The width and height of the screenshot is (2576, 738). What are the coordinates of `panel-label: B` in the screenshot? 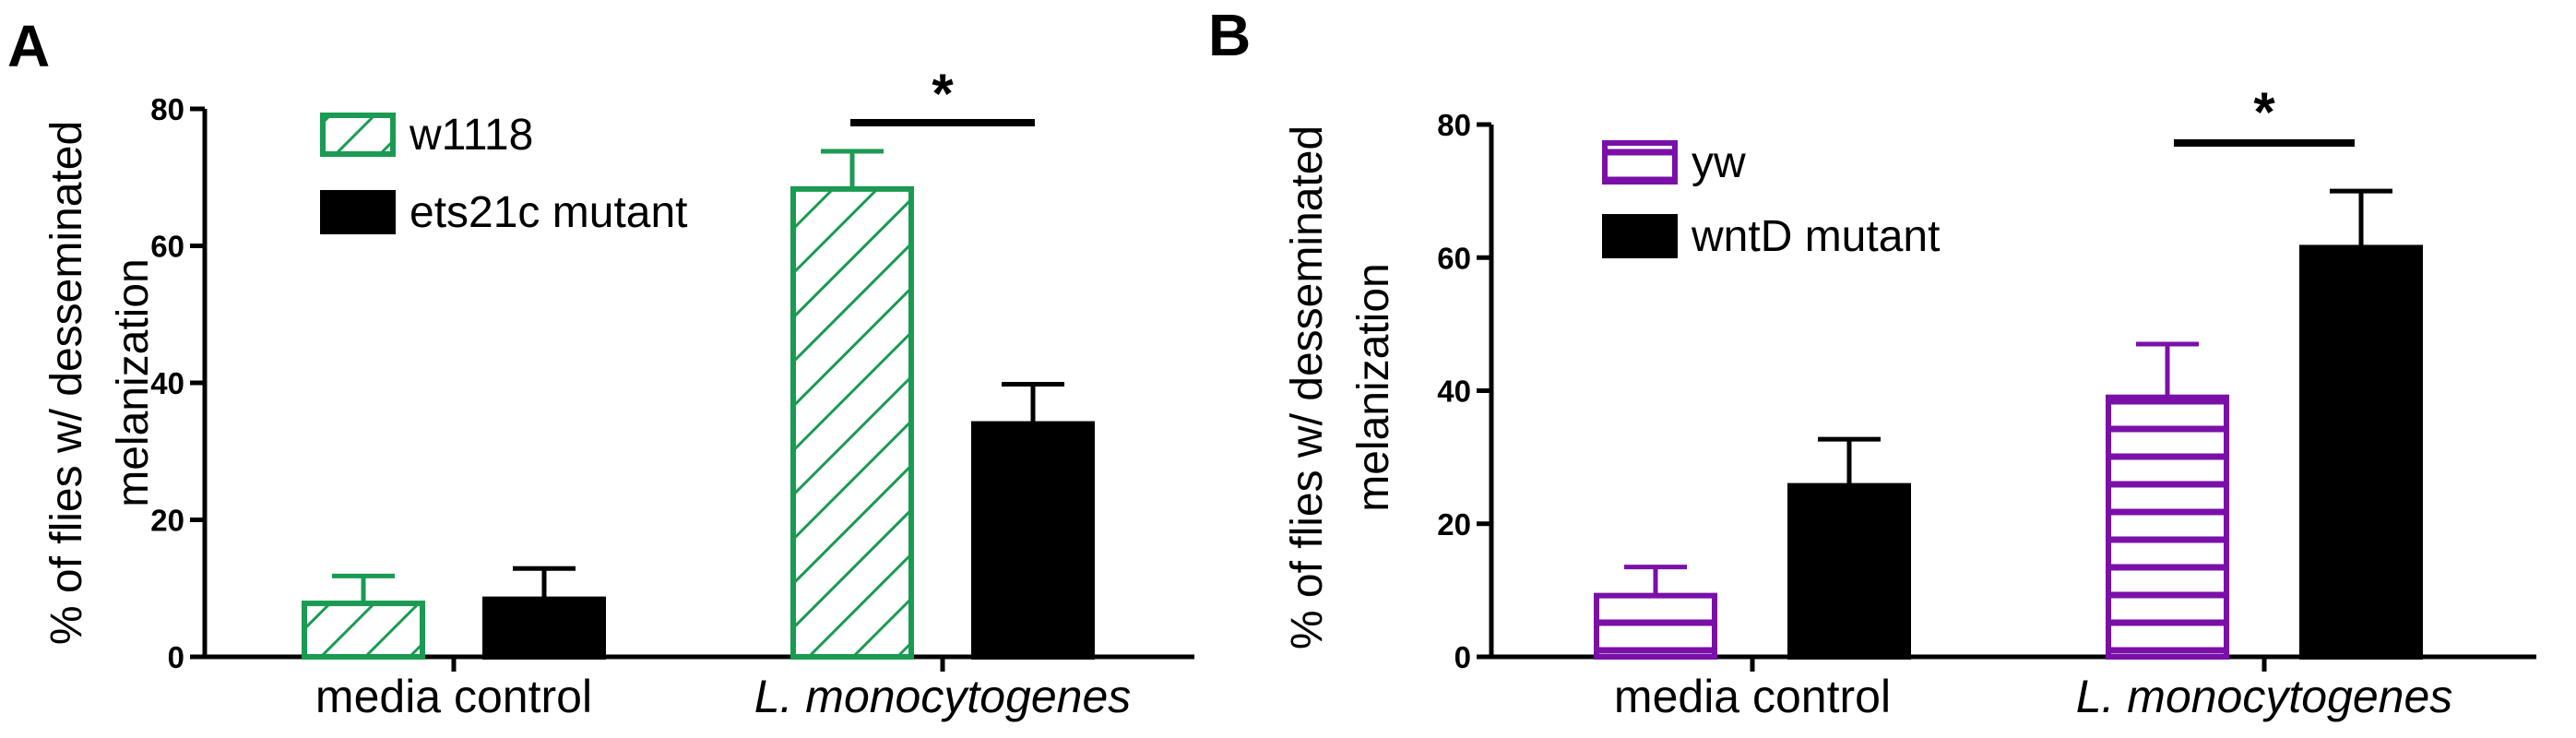 It's located at (1229, 35).